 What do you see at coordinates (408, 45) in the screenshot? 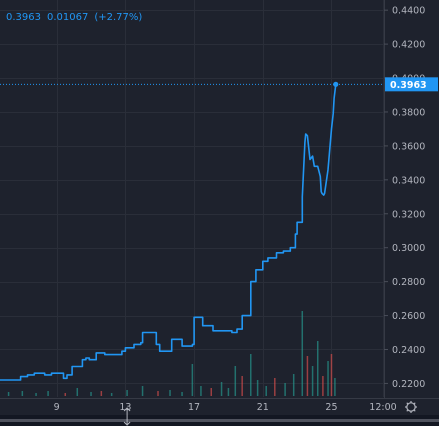
I see `y-tick-label: 0.4200` at bounding box center [408, 45].